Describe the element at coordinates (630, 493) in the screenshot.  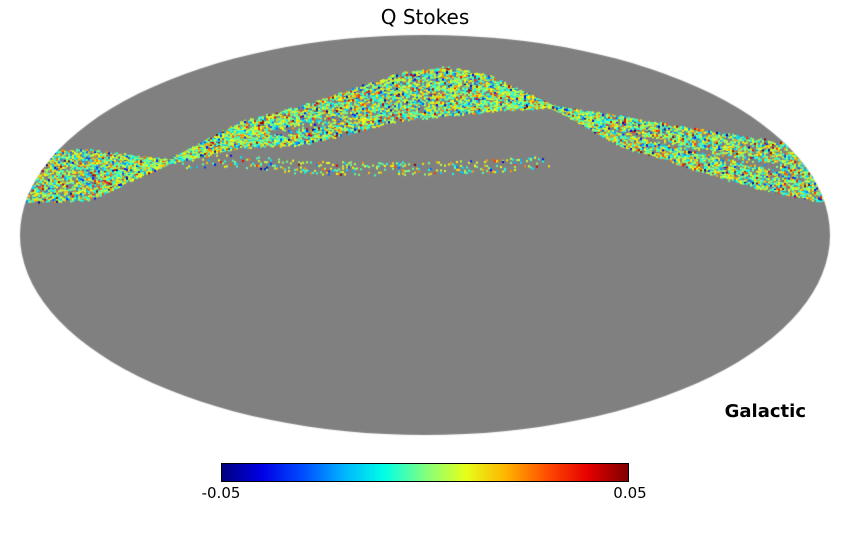
I see `colorbar-max-label: 0.05` at that location.